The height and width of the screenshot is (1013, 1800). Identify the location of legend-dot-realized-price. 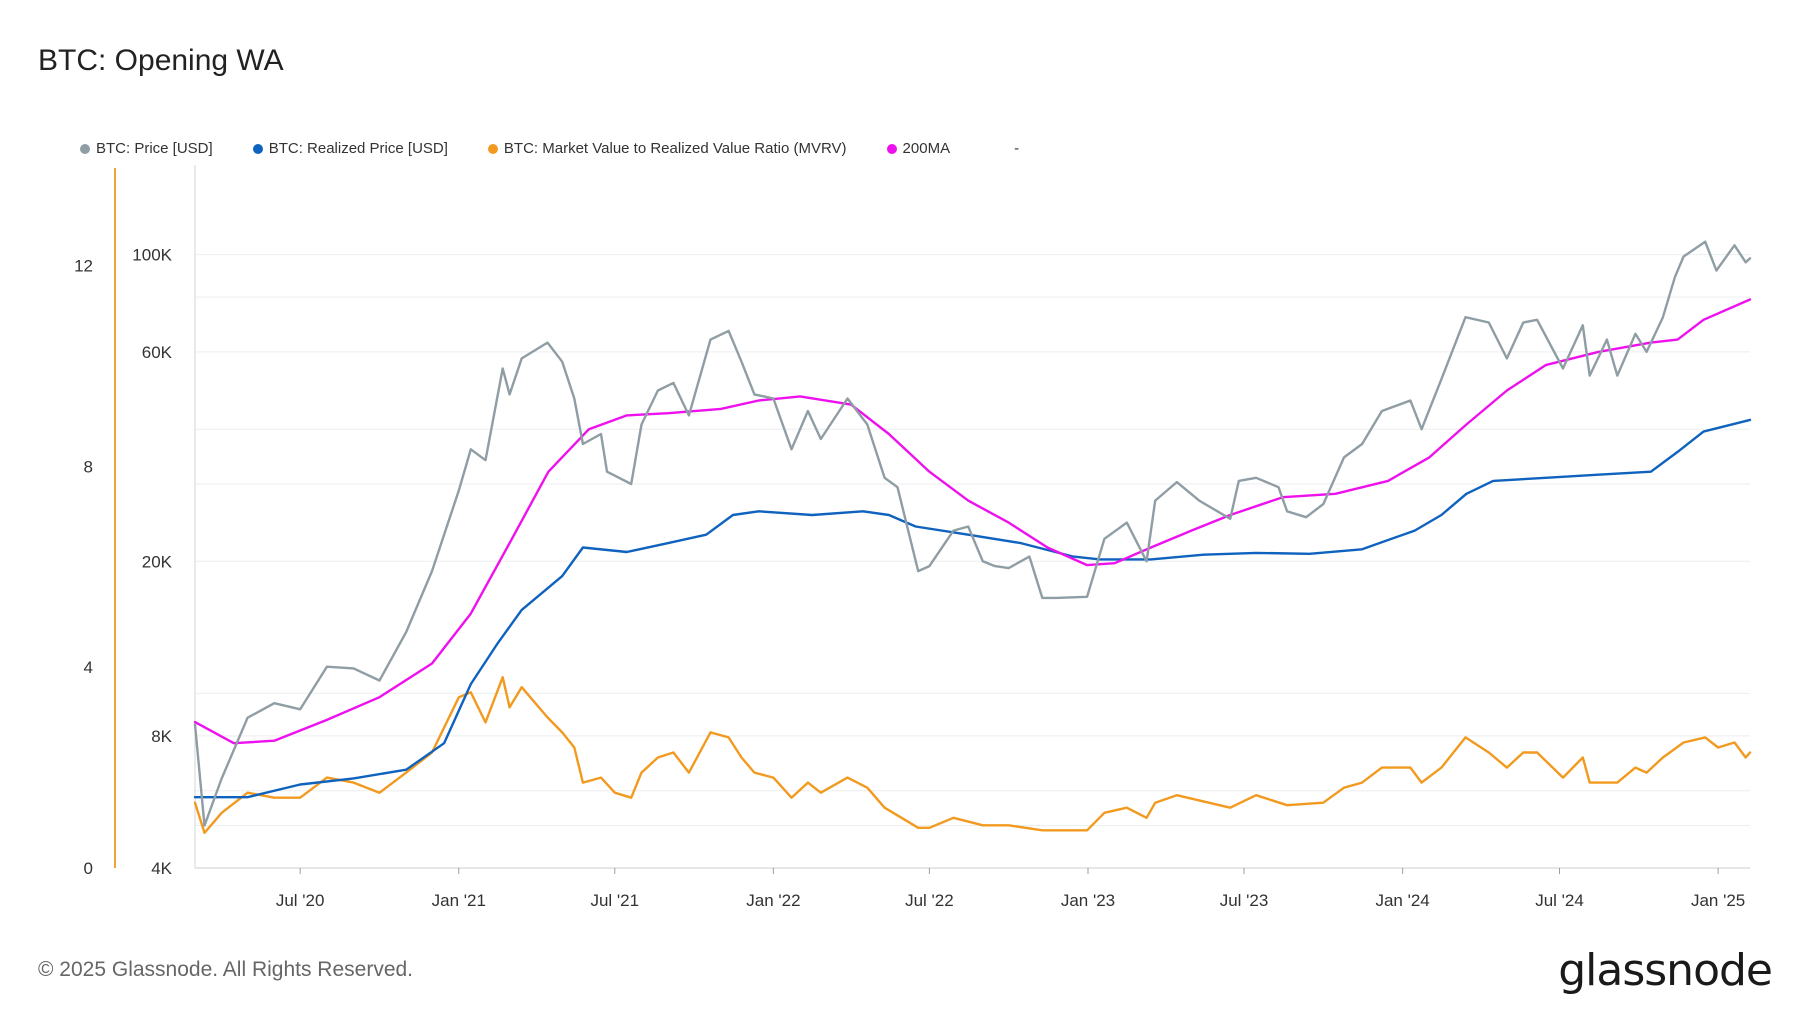
(257, 148).